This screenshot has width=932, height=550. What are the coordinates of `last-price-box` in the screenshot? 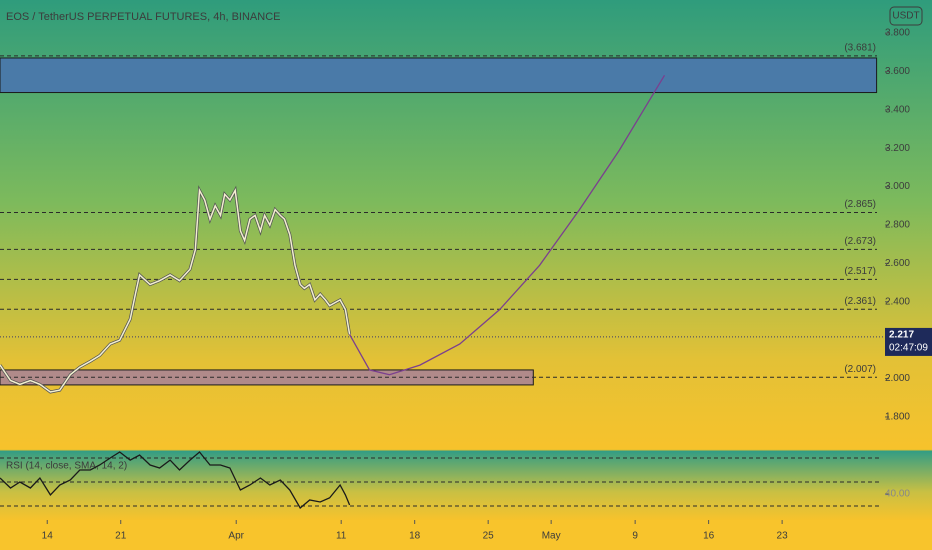 It's located at (908, 341).